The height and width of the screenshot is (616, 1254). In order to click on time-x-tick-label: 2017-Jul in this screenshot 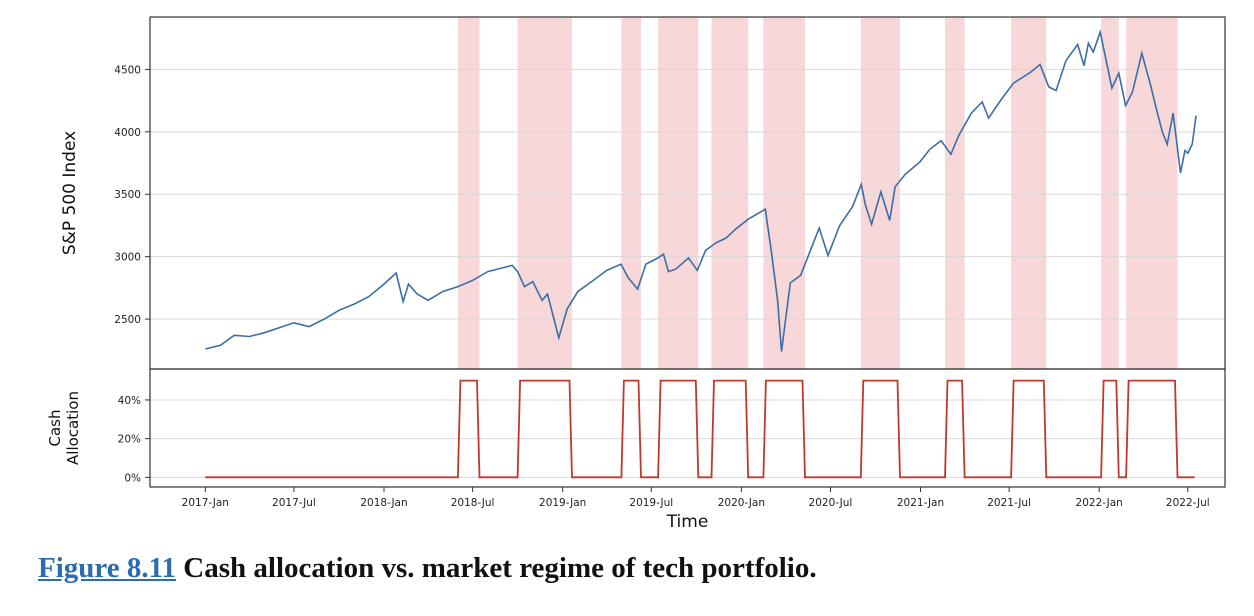, I will do `click(294, 503)`.